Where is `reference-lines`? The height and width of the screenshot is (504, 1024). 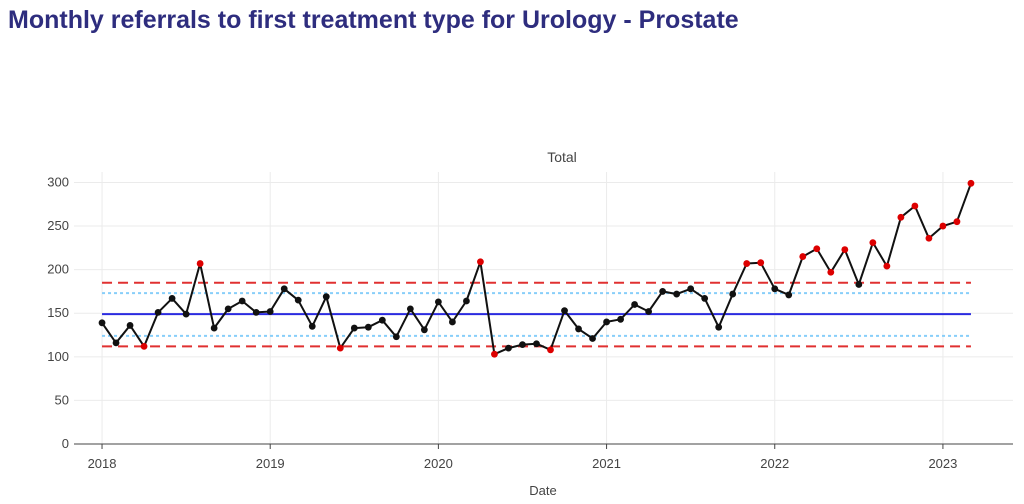
reference-lines is located at coordinates (536, 314).